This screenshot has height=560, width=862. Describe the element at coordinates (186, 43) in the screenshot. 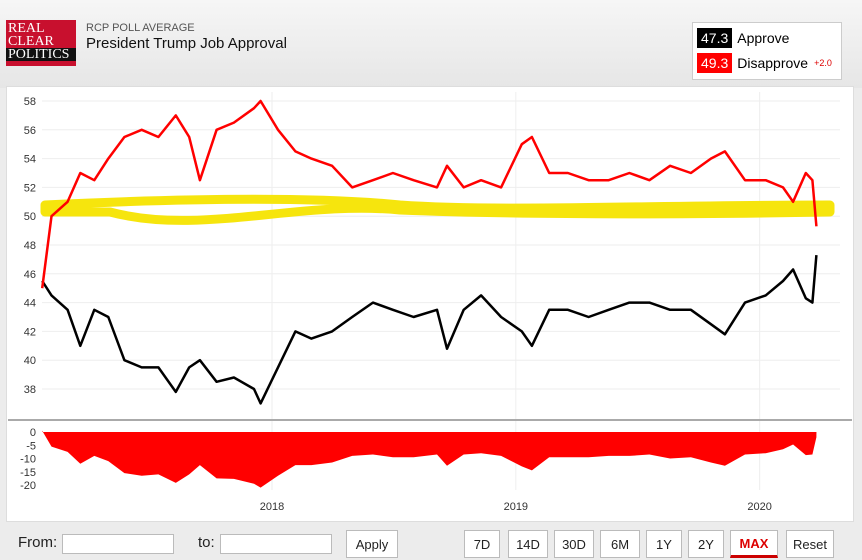

I see `chart-title: President Trump Job Approval` at that location.